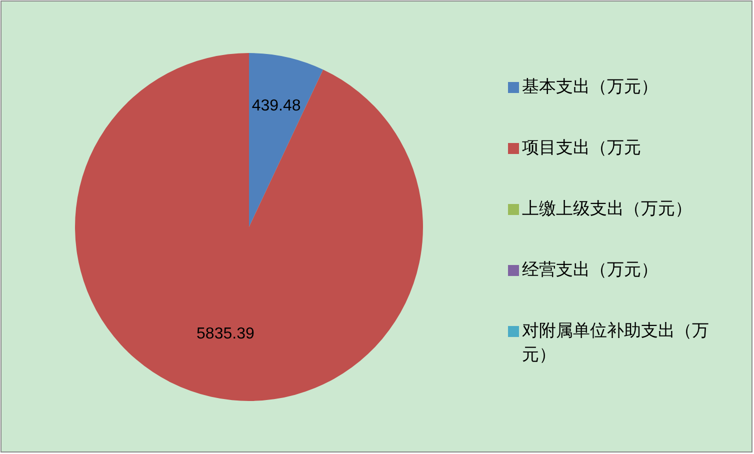 Image resolution: width=754 pixels, height=454 pixels. I want to click on data-label: 5835.39, so click(225, 333).